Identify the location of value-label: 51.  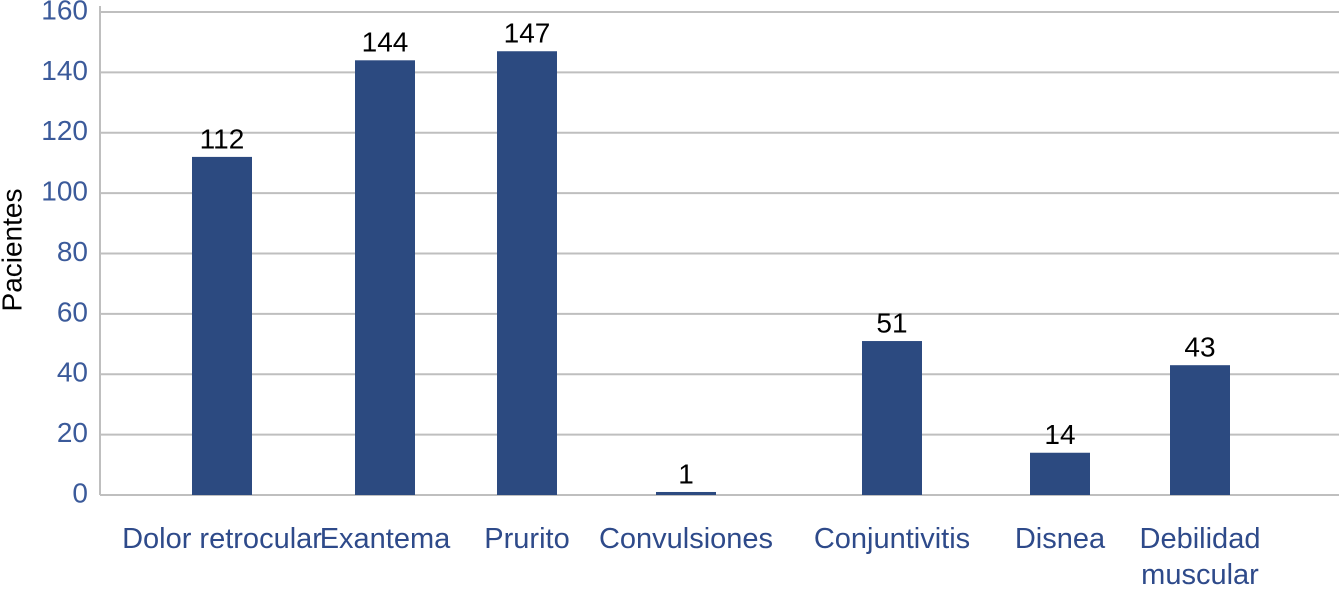
(891, 322).